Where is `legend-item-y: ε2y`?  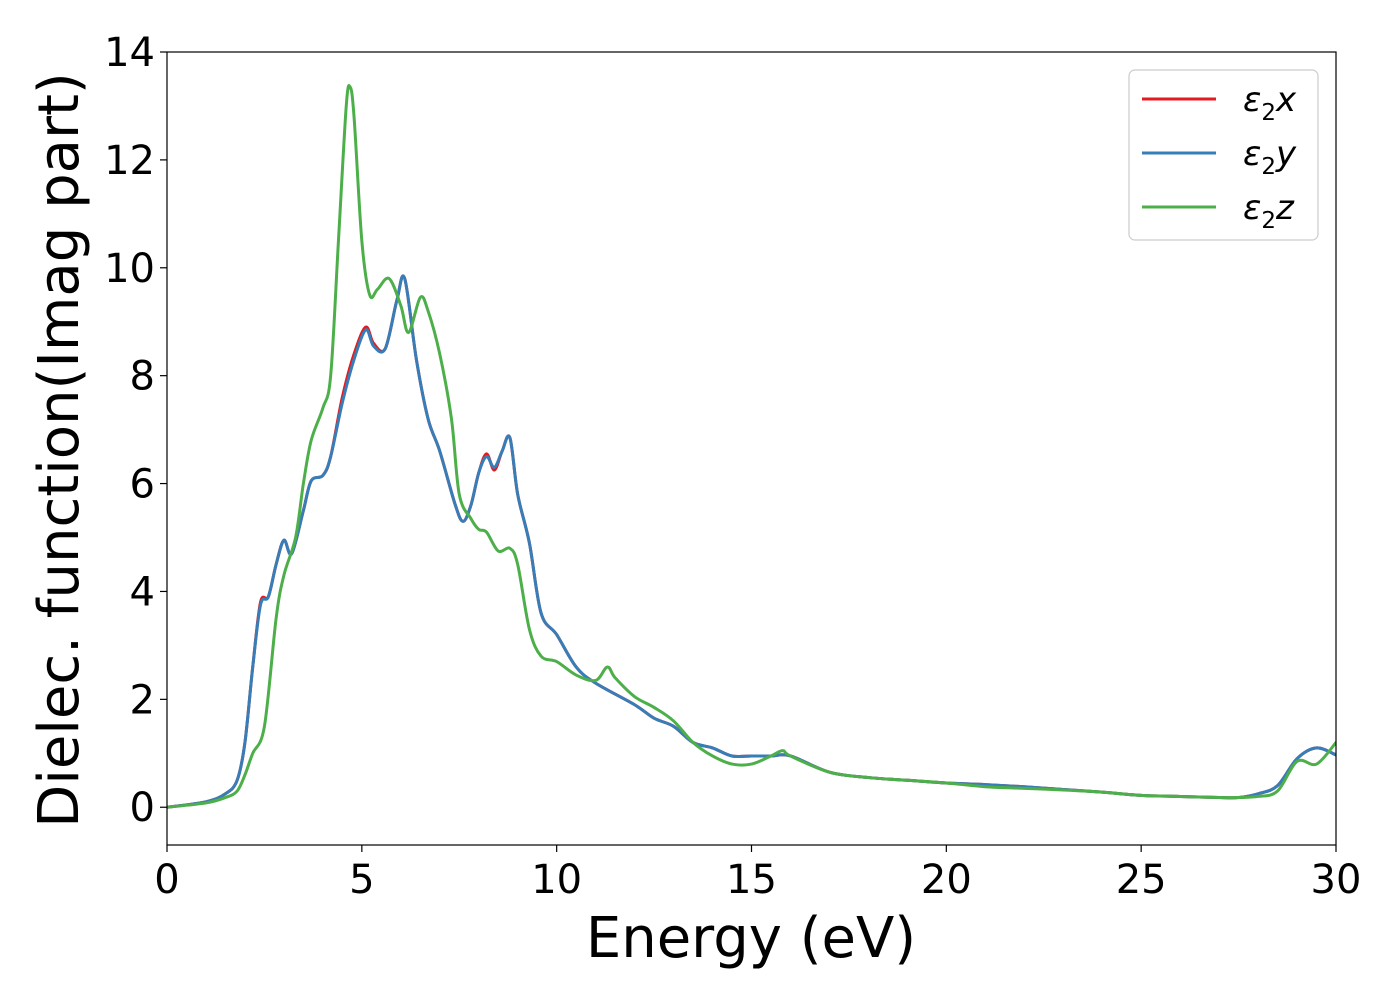 legend-item-y: ε2y is located at coordinates (1219, 157).